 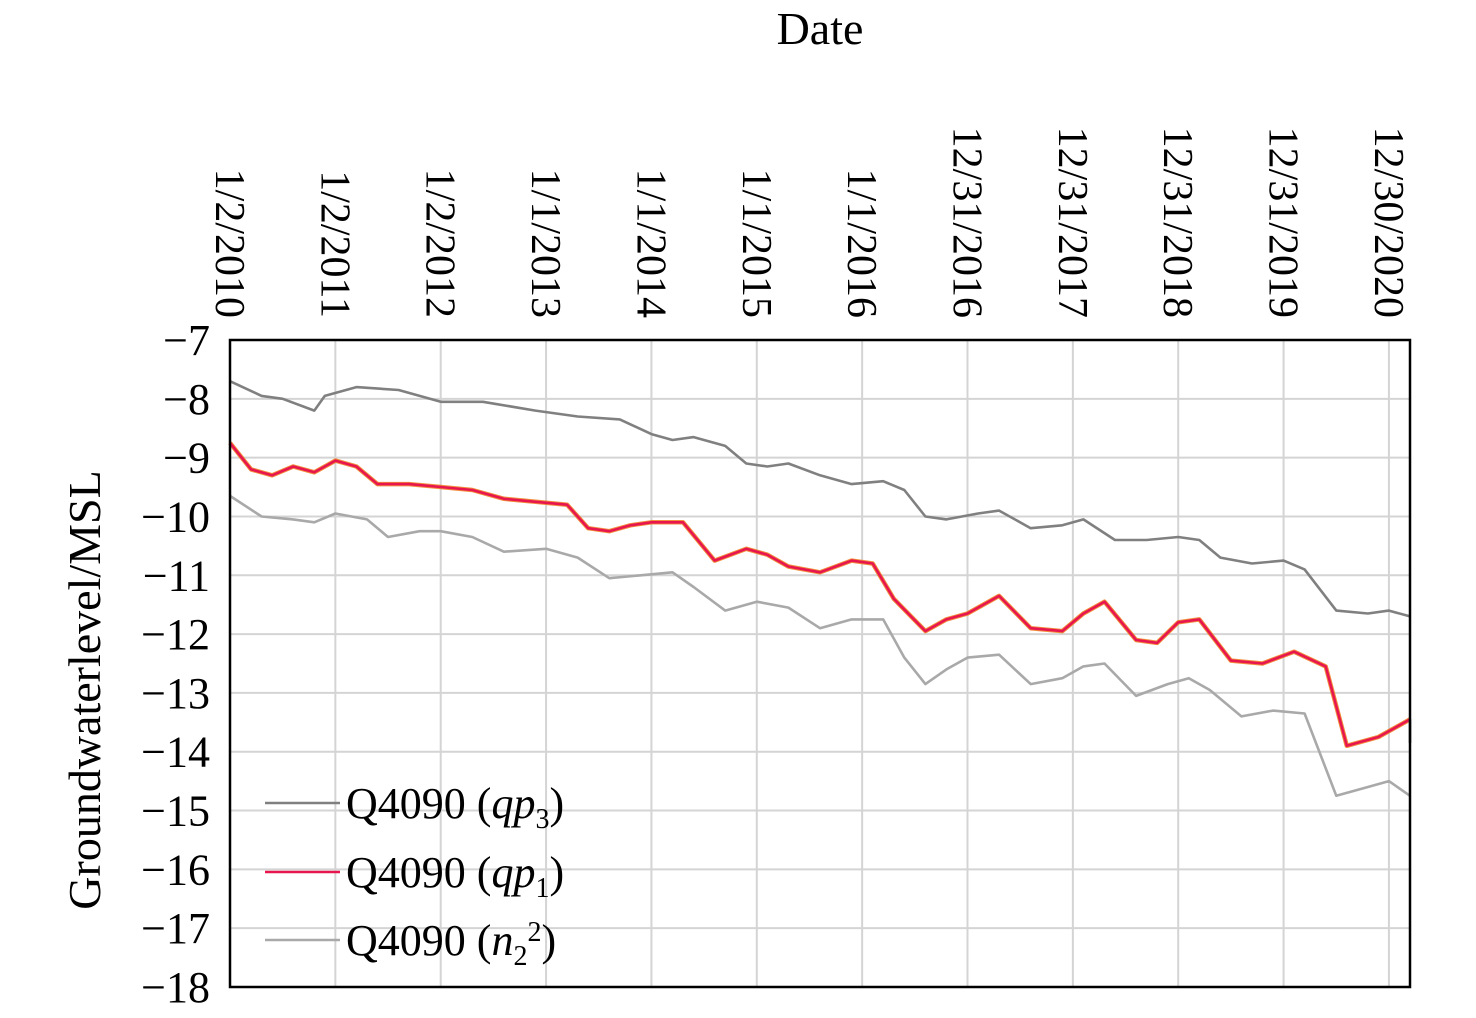 What do you see at coordinates (534, 932) in the screenshot?
I see `legend-label-superscript: 2` at bounding box center [534, 932].